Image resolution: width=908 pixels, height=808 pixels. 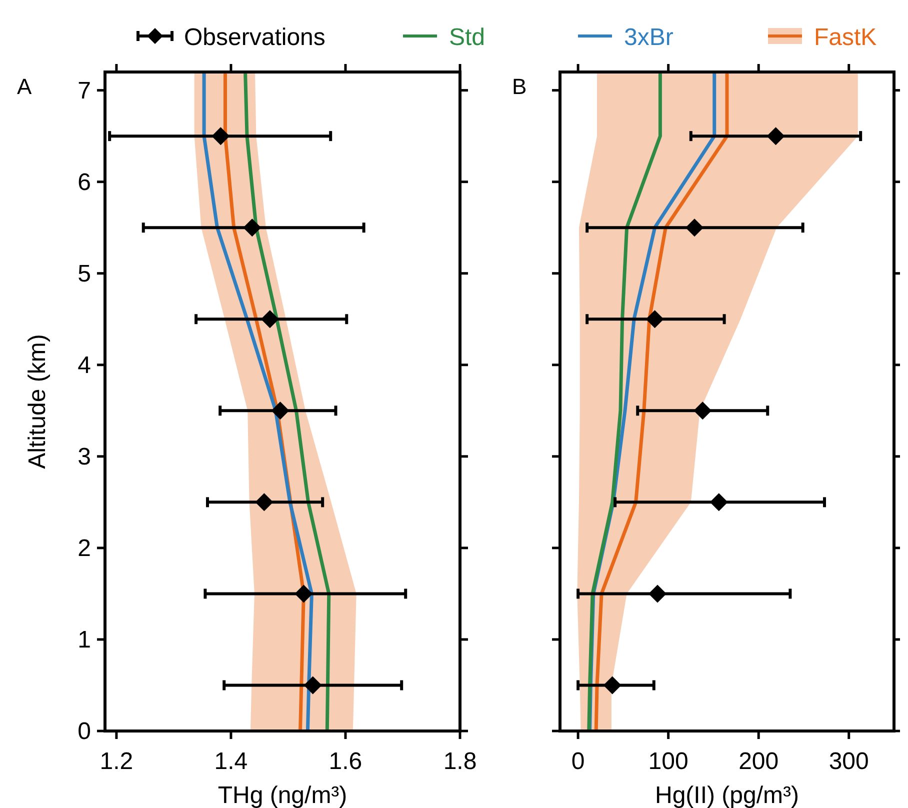 What do you see at coordinates (84, 456) in the screenshot?
I see `y-tick-label: 3` at bounding box center [84, 456].